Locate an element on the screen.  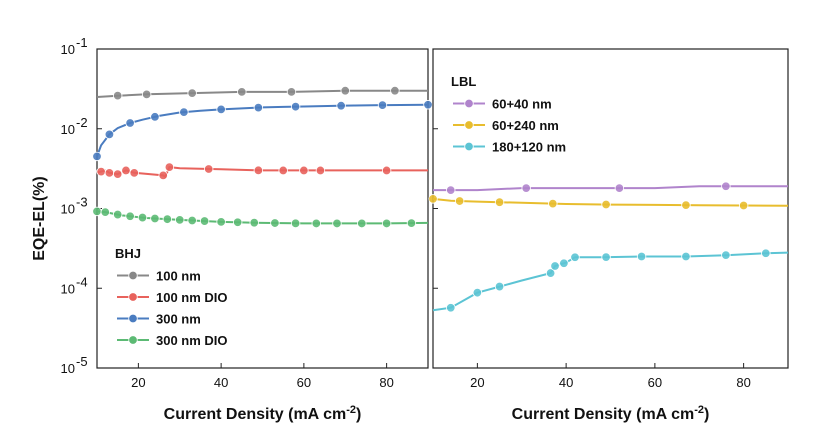
legend: BHJ 100 nm 100 nm DIO 300 nm 300 nm DIO is located at coordinates (171, 297).